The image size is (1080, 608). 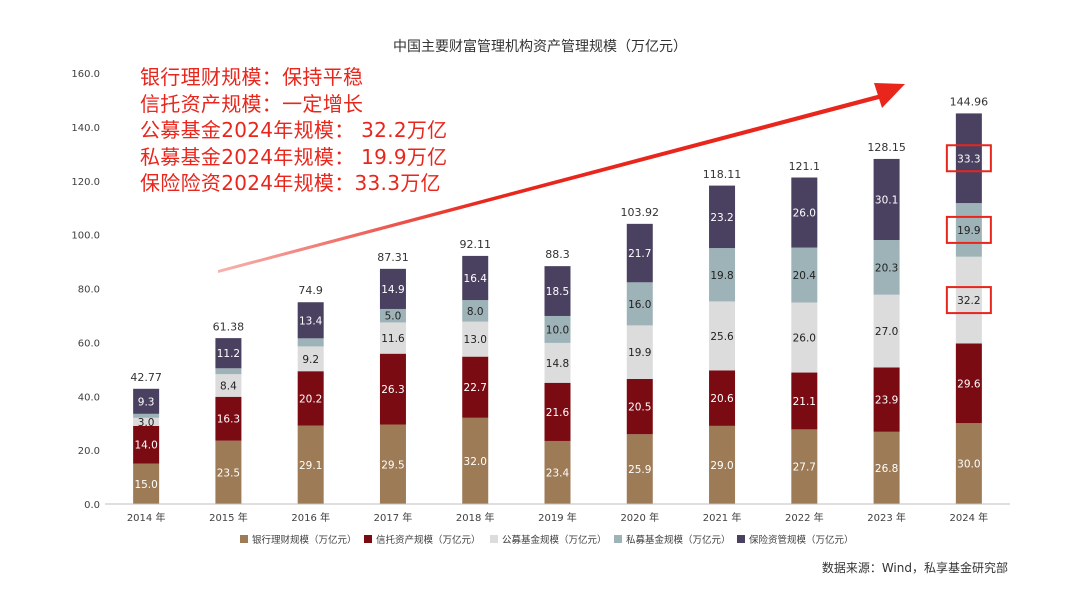 I want to click on y-axis: 0.0 20.0 40.0 60.0 80.0 100.0 120.0 140.0 160.0, so click(x=85, y=290).